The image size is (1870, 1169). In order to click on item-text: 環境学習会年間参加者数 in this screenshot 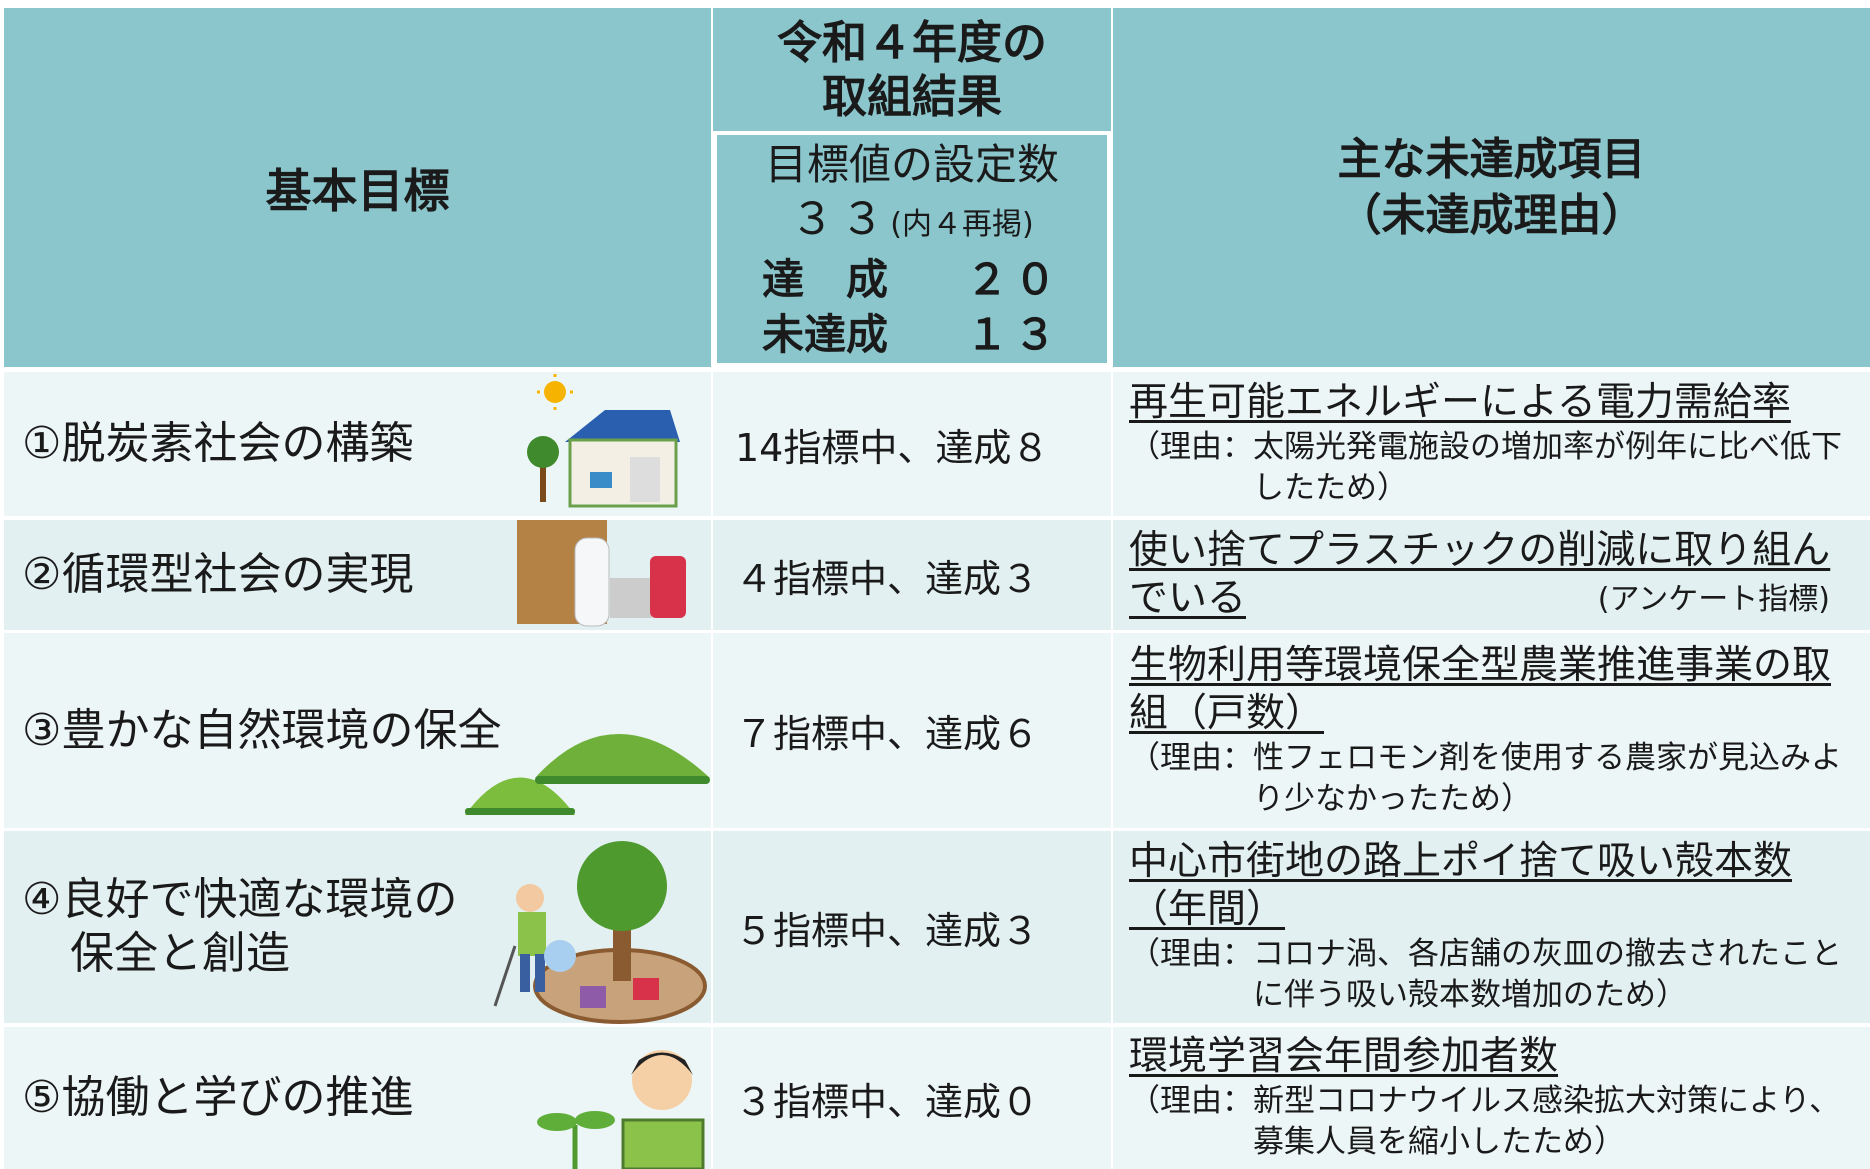, I will do `click(1344, 1056)`.